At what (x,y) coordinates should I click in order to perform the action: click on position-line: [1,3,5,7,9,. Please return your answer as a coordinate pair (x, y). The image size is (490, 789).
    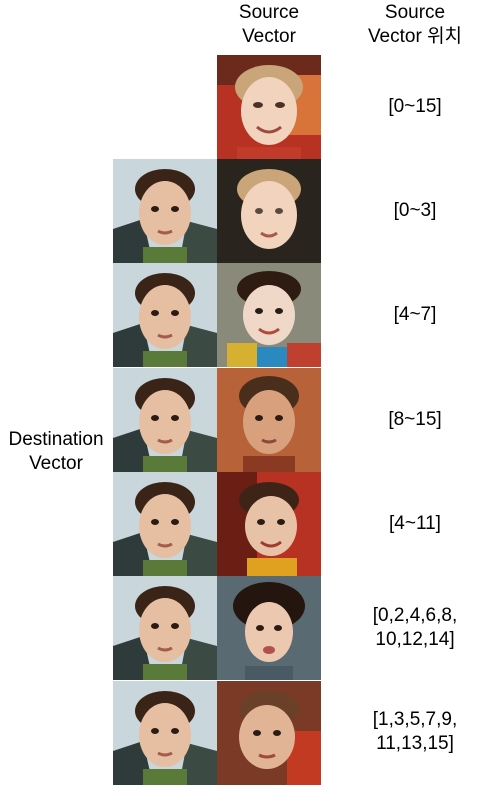
    Looking at the image, I should click on (415, 719).